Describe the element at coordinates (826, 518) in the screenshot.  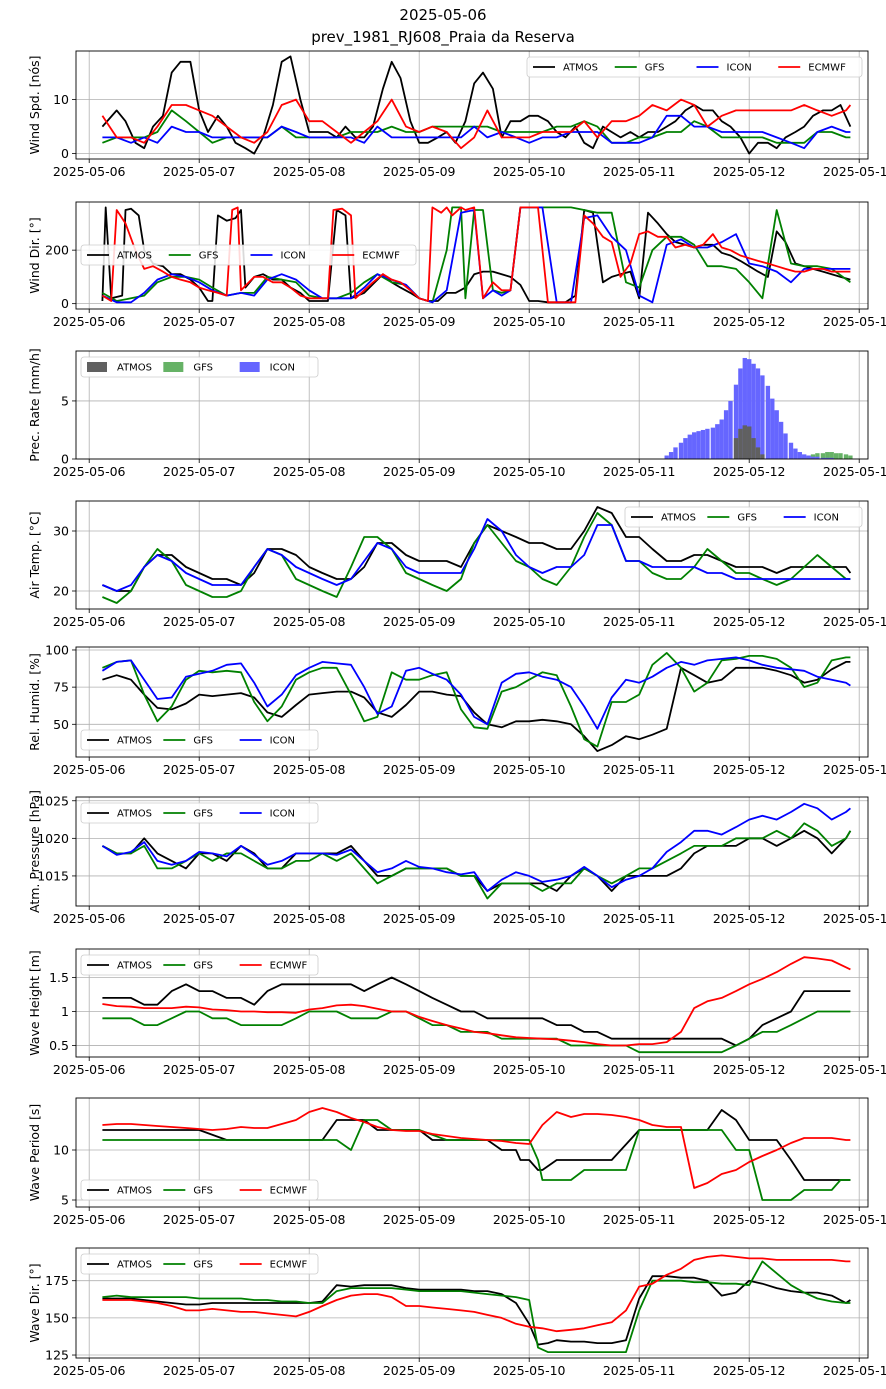
I see `legend-label-icon: ICON` at that location.